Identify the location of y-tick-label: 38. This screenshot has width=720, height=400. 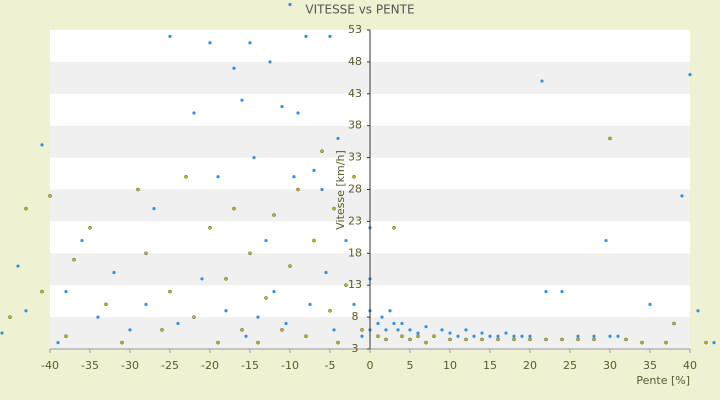
(355, 125).